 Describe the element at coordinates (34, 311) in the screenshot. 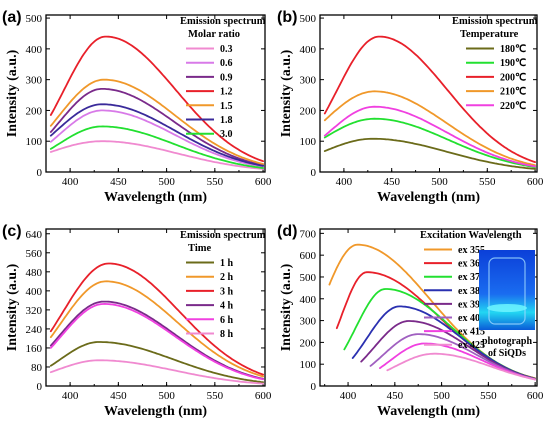

I see `y-tick-label: 320` at that location.